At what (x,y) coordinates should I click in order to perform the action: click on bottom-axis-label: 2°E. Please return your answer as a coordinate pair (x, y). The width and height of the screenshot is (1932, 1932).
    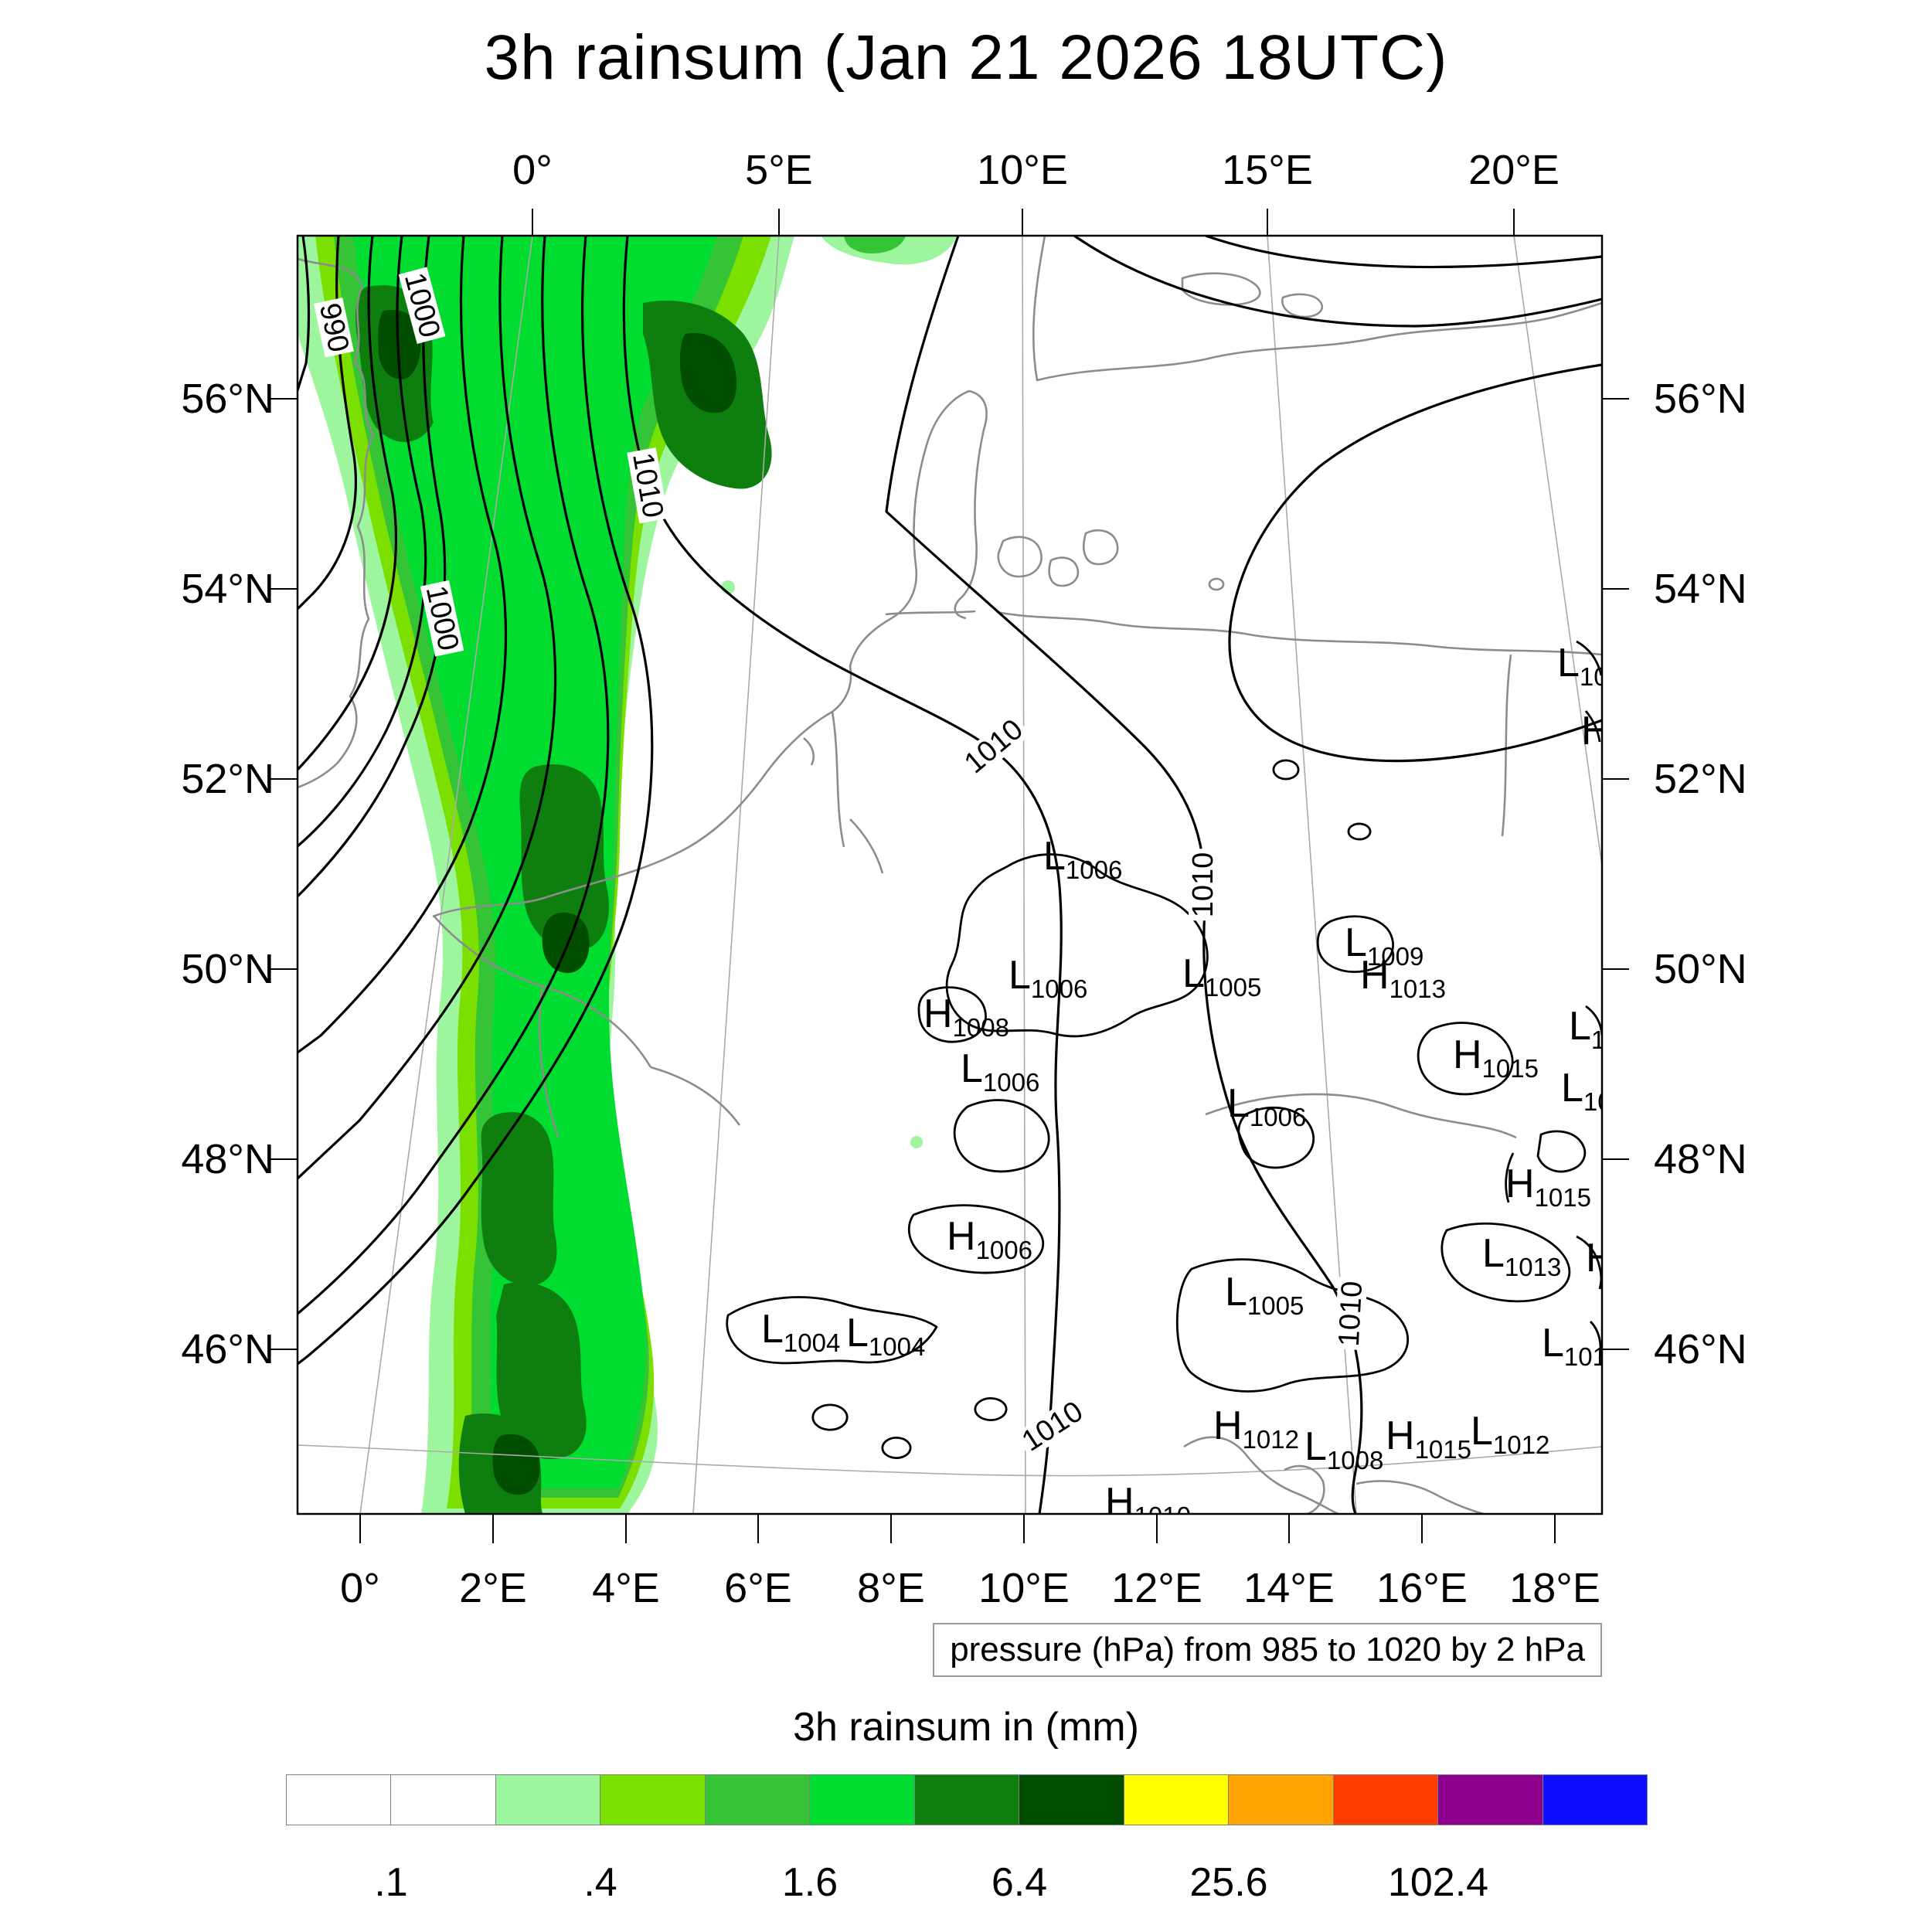
    Looking at the image, I should click on (493, 1588).